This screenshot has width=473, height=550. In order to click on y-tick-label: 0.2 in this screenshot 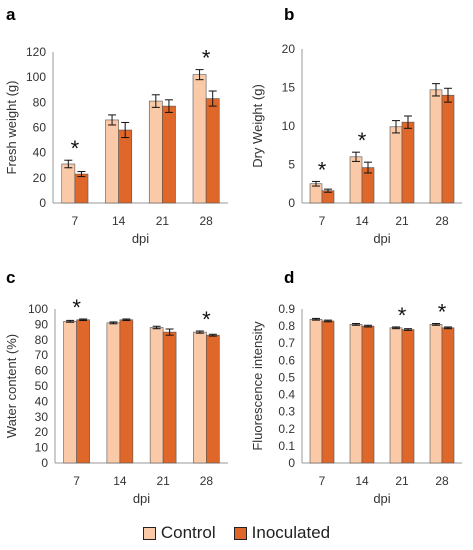, I will do `click(286, 429)`.